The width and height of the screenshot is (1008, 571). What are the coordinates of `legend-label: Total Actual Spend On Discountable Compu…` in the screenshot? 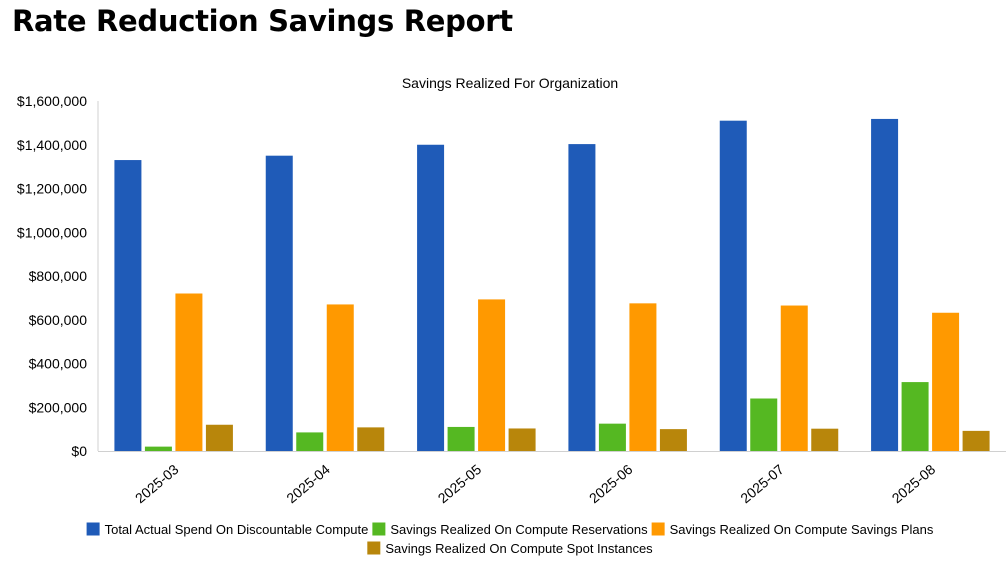 It's located at (237, 529).